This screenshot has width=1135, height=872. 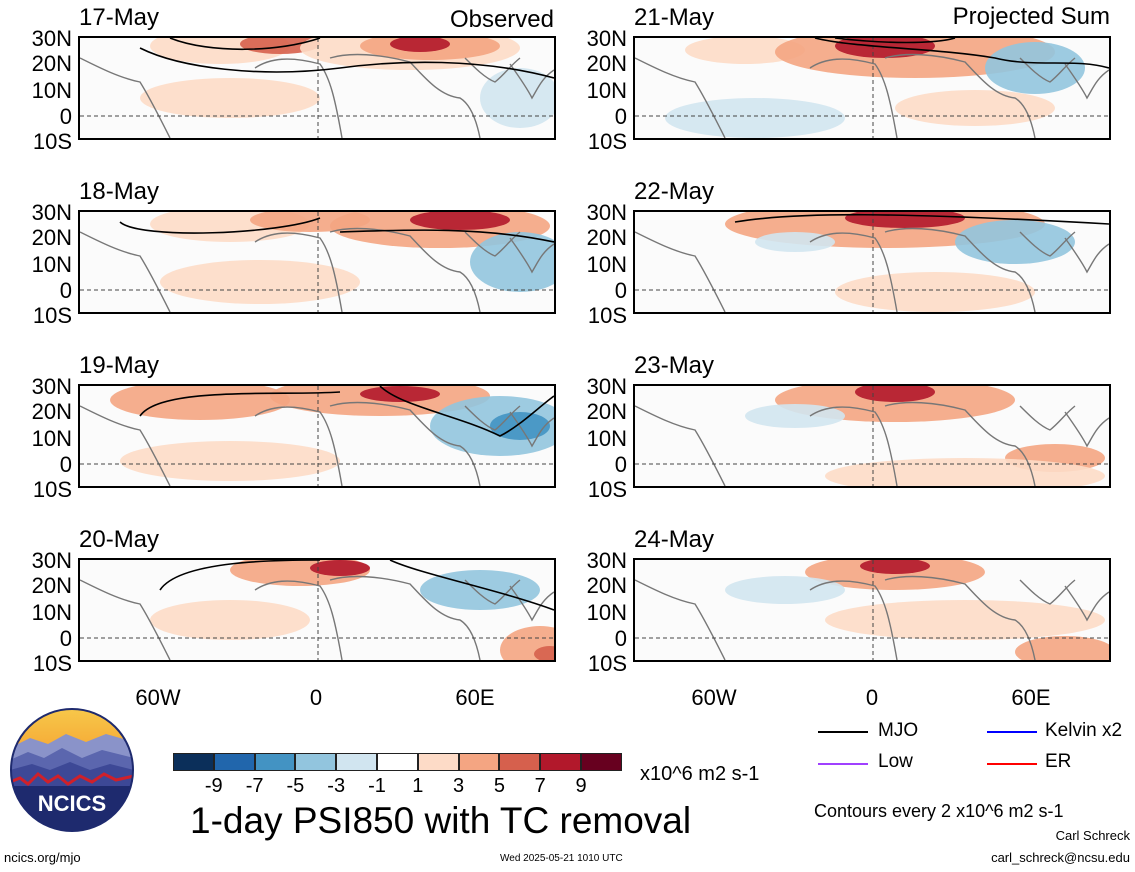 I want to click on colorbar-tick-label: 1, so click(x=418, y=786).